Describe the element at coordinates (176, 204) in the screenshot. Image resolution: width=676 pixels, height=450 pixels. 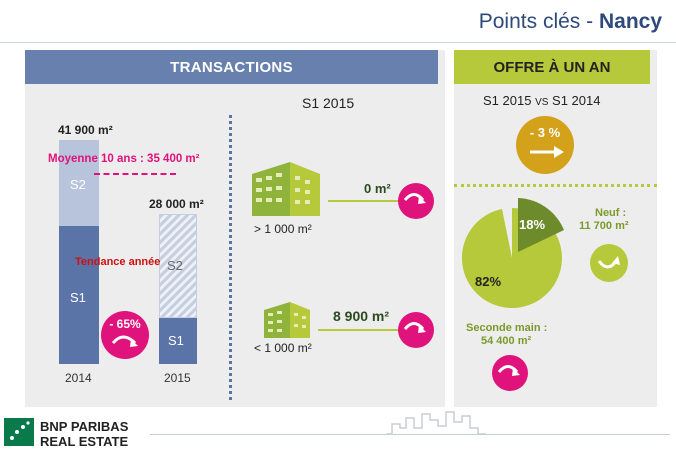
I see `bar-2015-total: 28 000 m²` at that location.